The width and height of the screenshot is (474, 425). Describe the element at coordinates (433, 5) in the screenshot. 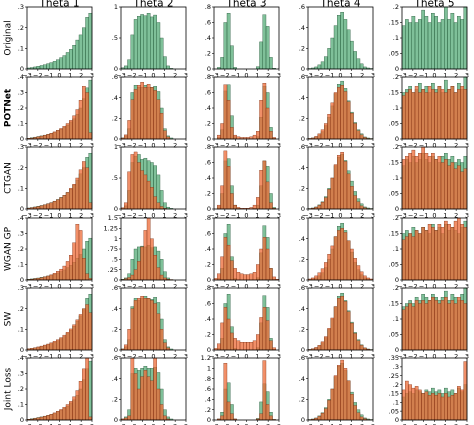

I see `column-title-theta-5: Theta 5` at that location.